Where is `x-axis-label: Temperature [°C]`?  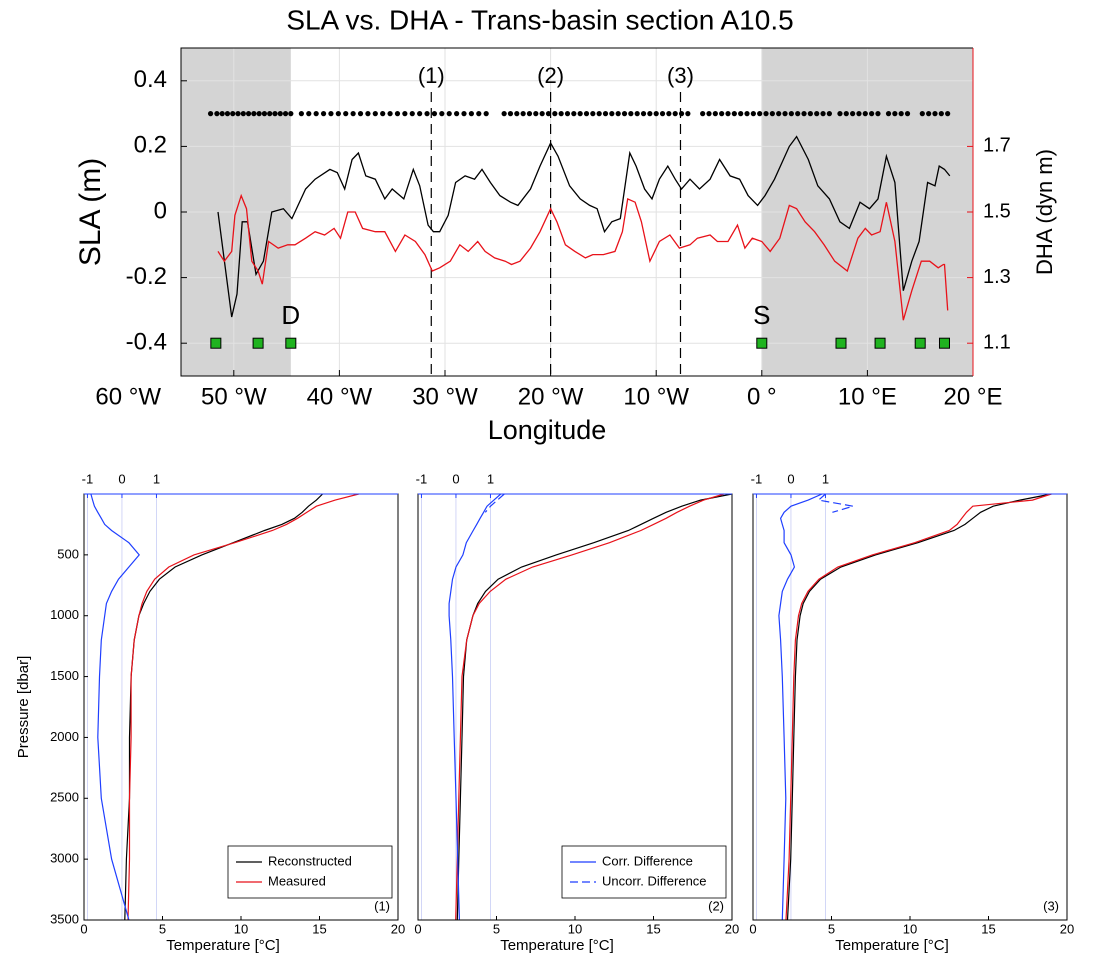 x-axis-label: Temperature [°C] is located at coordinates (223, 945).